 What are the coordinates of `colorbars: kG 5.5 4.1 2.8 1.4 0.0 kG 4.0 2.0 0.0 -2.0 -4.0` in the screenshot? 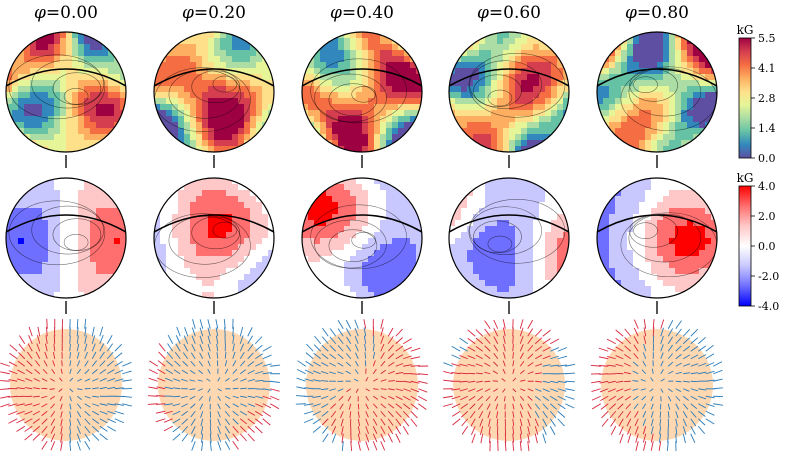 It's located at (758, 168).